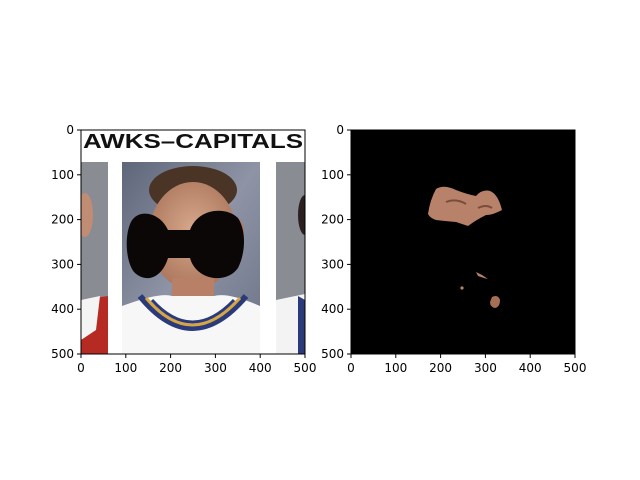 The height and width of the screenshot is (480, 640). What do you see at coordinates (332, 175) in the screenshot?
I see `right-ytick-label: 100` at bounding box center [332, 175].